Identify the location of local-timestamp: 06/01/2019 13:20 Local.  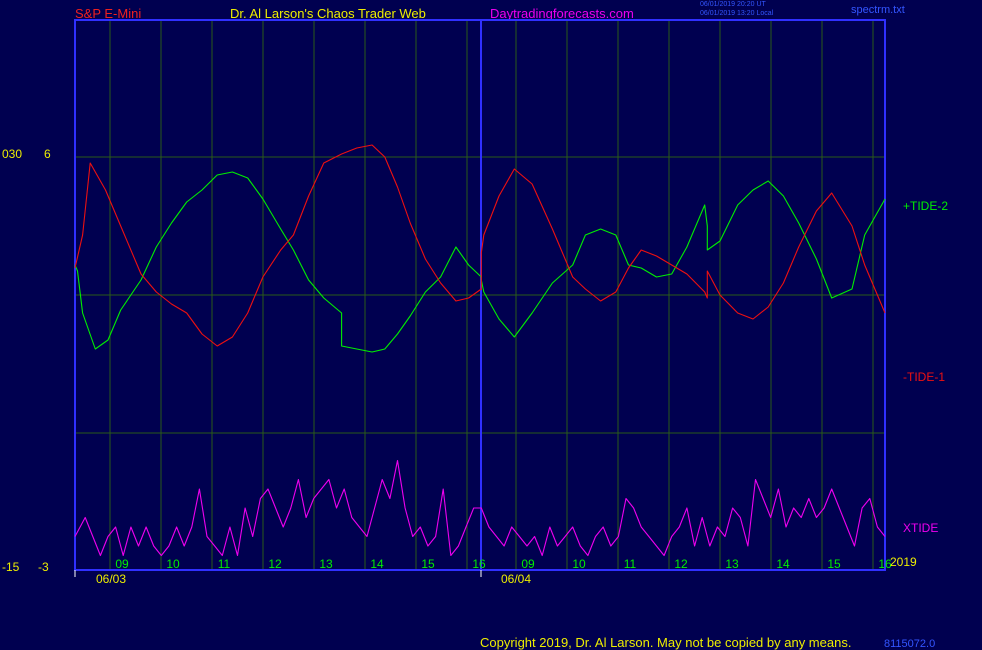
(737, 13).